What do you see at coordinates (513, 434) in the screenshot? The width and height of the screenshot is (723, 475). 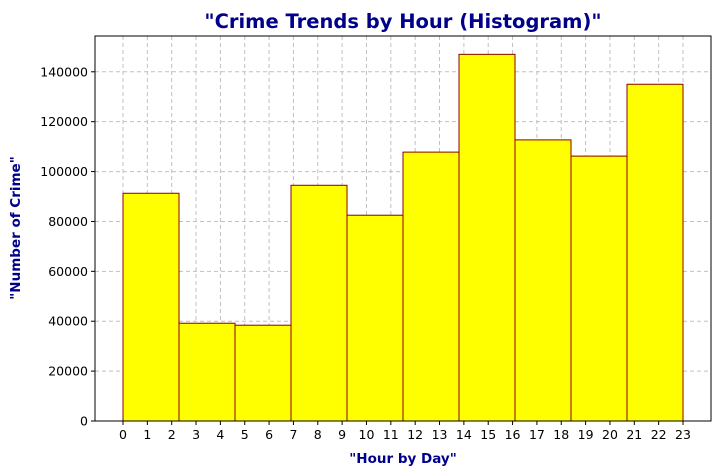 I see `x-tick-label: 16` at bounding box center [513, 434].